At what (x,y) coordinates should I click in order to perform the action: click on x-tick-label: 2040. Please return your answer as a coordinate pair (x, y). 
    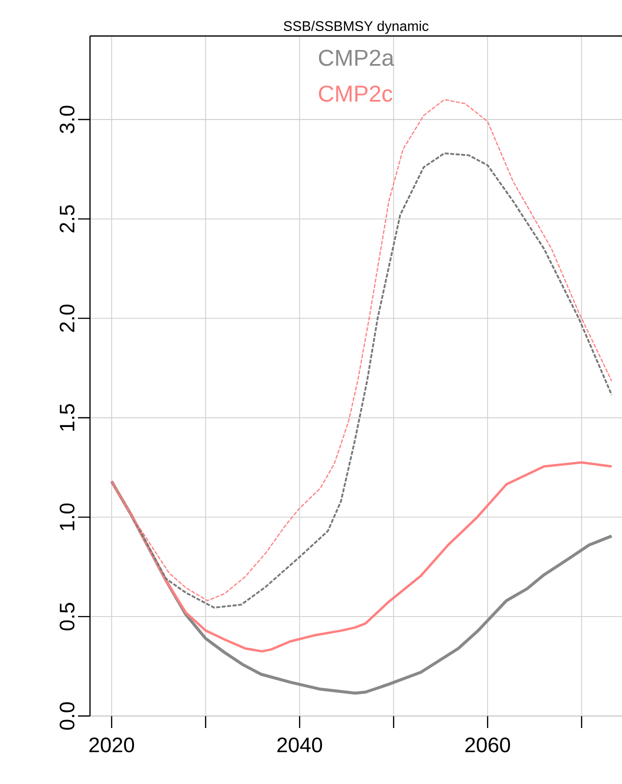
    Looking at the image, I should click on (299, 745).